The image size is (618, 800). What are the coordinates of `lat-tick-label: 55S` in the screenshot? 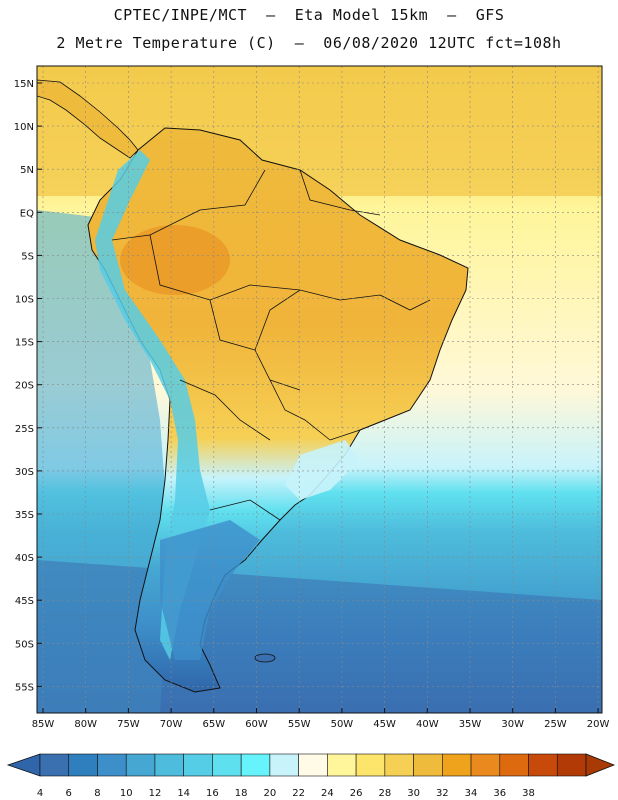 It's located at (24, 687).